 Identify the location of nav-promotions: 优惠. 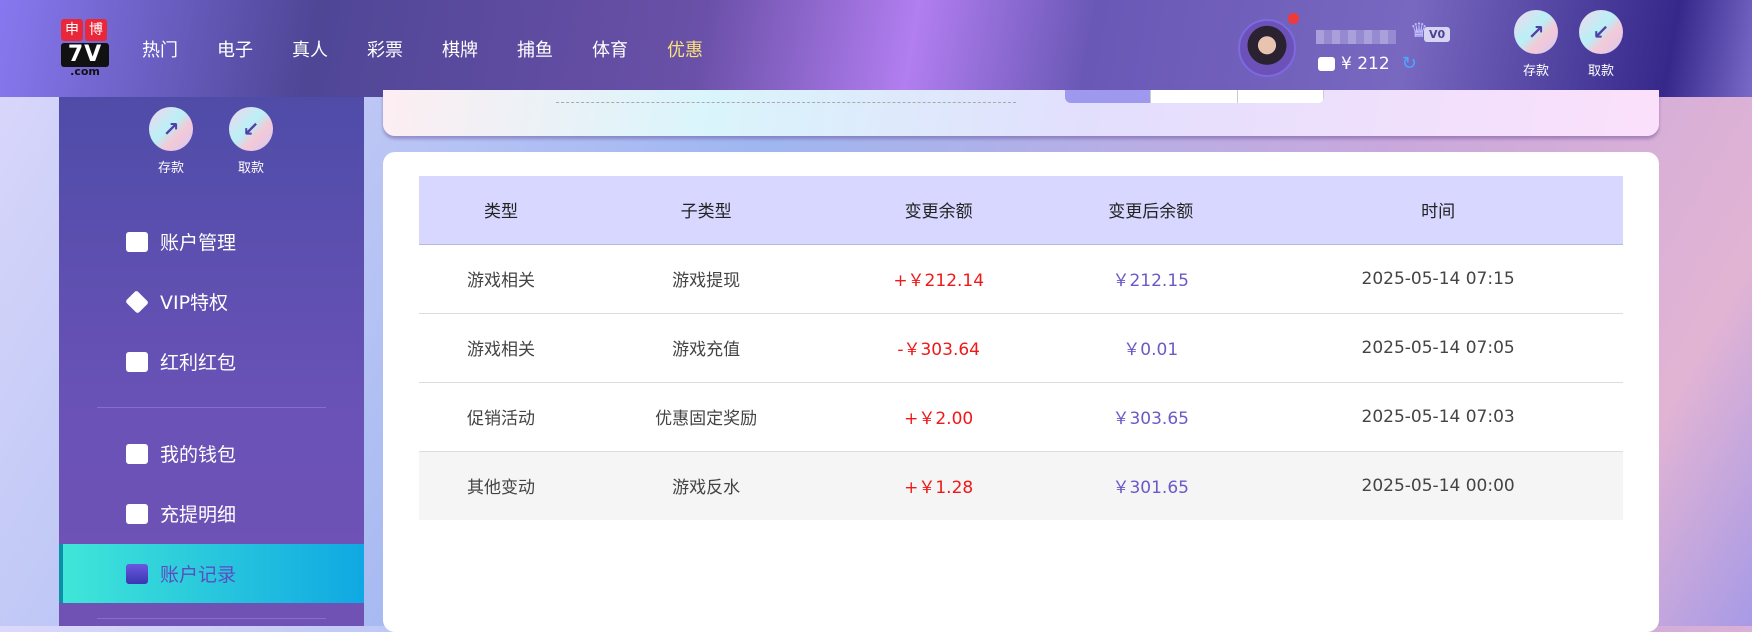
(685, 50).